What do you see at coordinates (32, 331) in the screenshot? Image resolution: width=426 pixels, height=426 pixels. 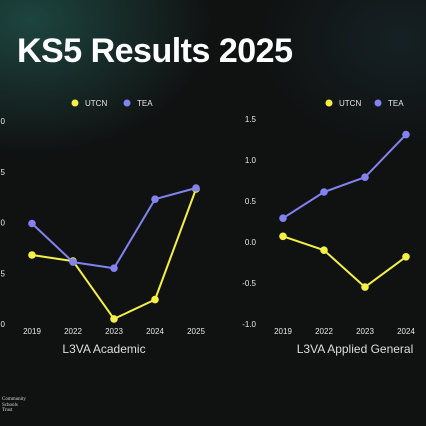 I see `chart-1-x-tick-label: 2019` at bounding box center [32, 331].